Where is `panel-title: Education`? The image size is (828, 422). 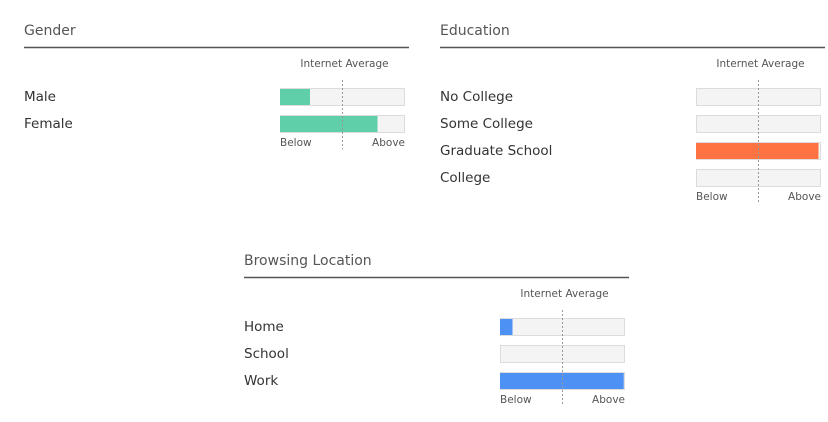 panel-title: Education is located at coordinates (475, 31).